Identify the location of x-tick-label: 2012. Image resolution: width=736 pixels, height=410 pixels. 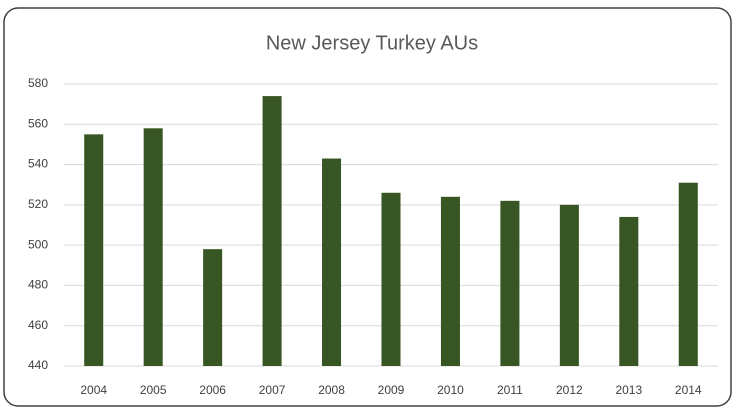
(569, 390).